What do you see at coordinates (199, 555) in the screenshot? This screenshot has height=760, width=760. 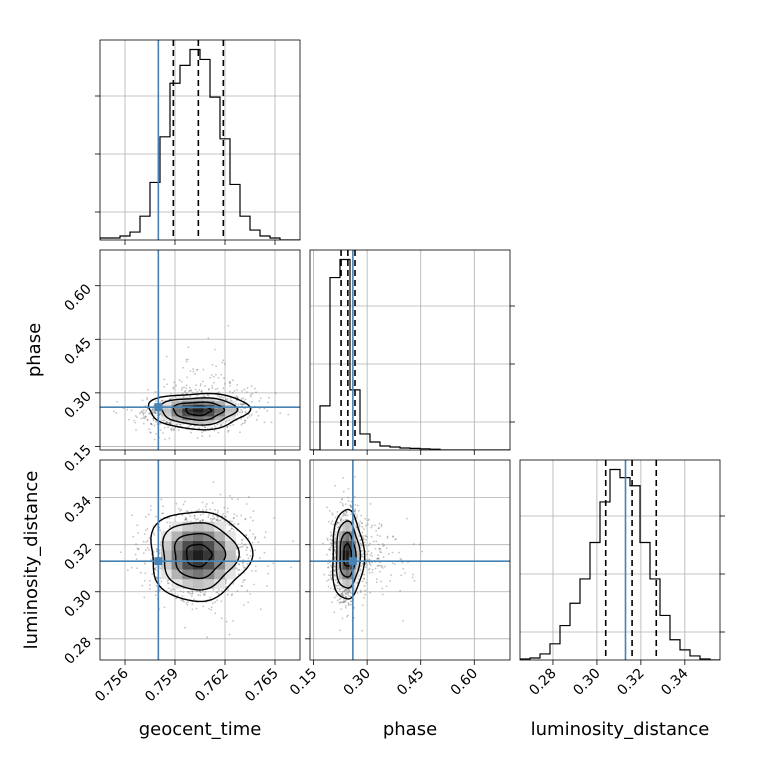 I see `contour-line` at bounding box center [199, 555].